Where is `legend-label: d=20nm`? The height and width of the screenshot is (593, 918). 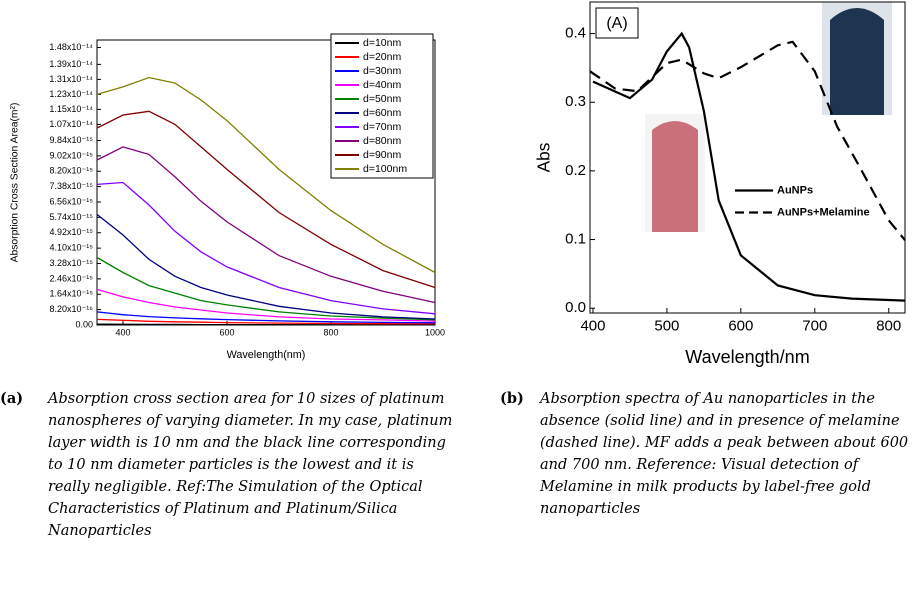
legend-label: d=20nm is located at coordinates (382, 57).